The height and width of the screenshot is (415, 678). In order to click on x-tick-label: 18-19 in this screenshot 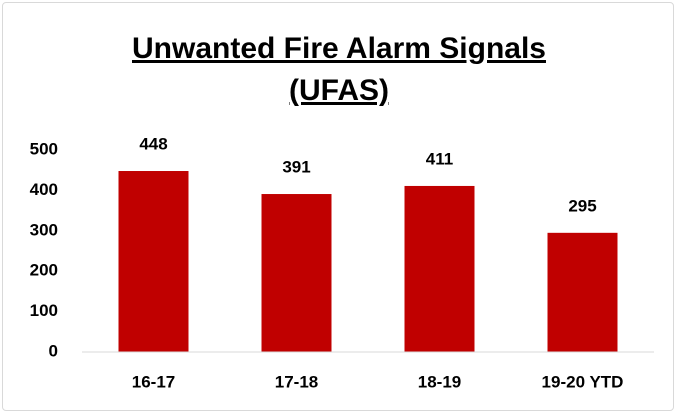, I will do `click(439, 381)`.